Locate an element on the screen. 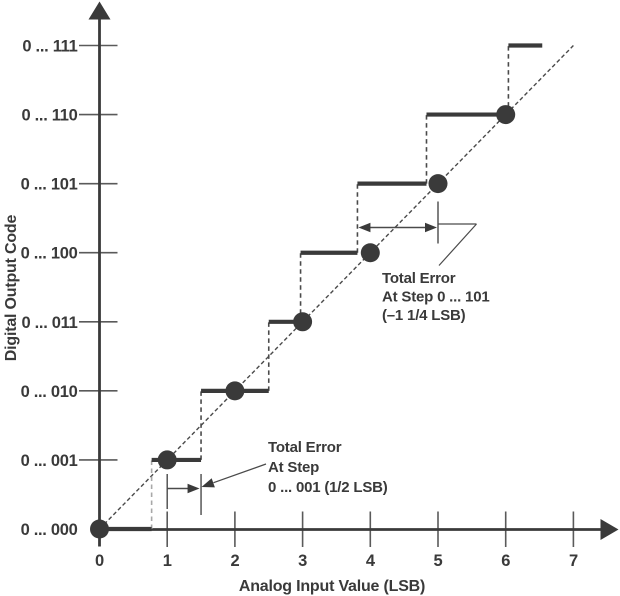 This screenshot has width=620, height=596. y-axis-arrow-icon is located at coordinates (99, 10).